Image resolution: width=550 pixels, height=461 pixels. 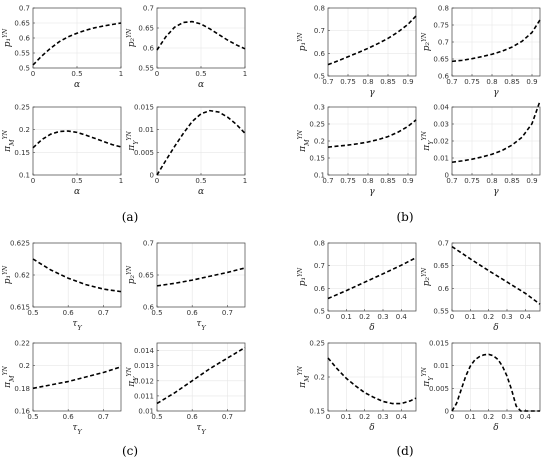 I want to click on x-tick-label: 0.6, so click(x=69, y=313).